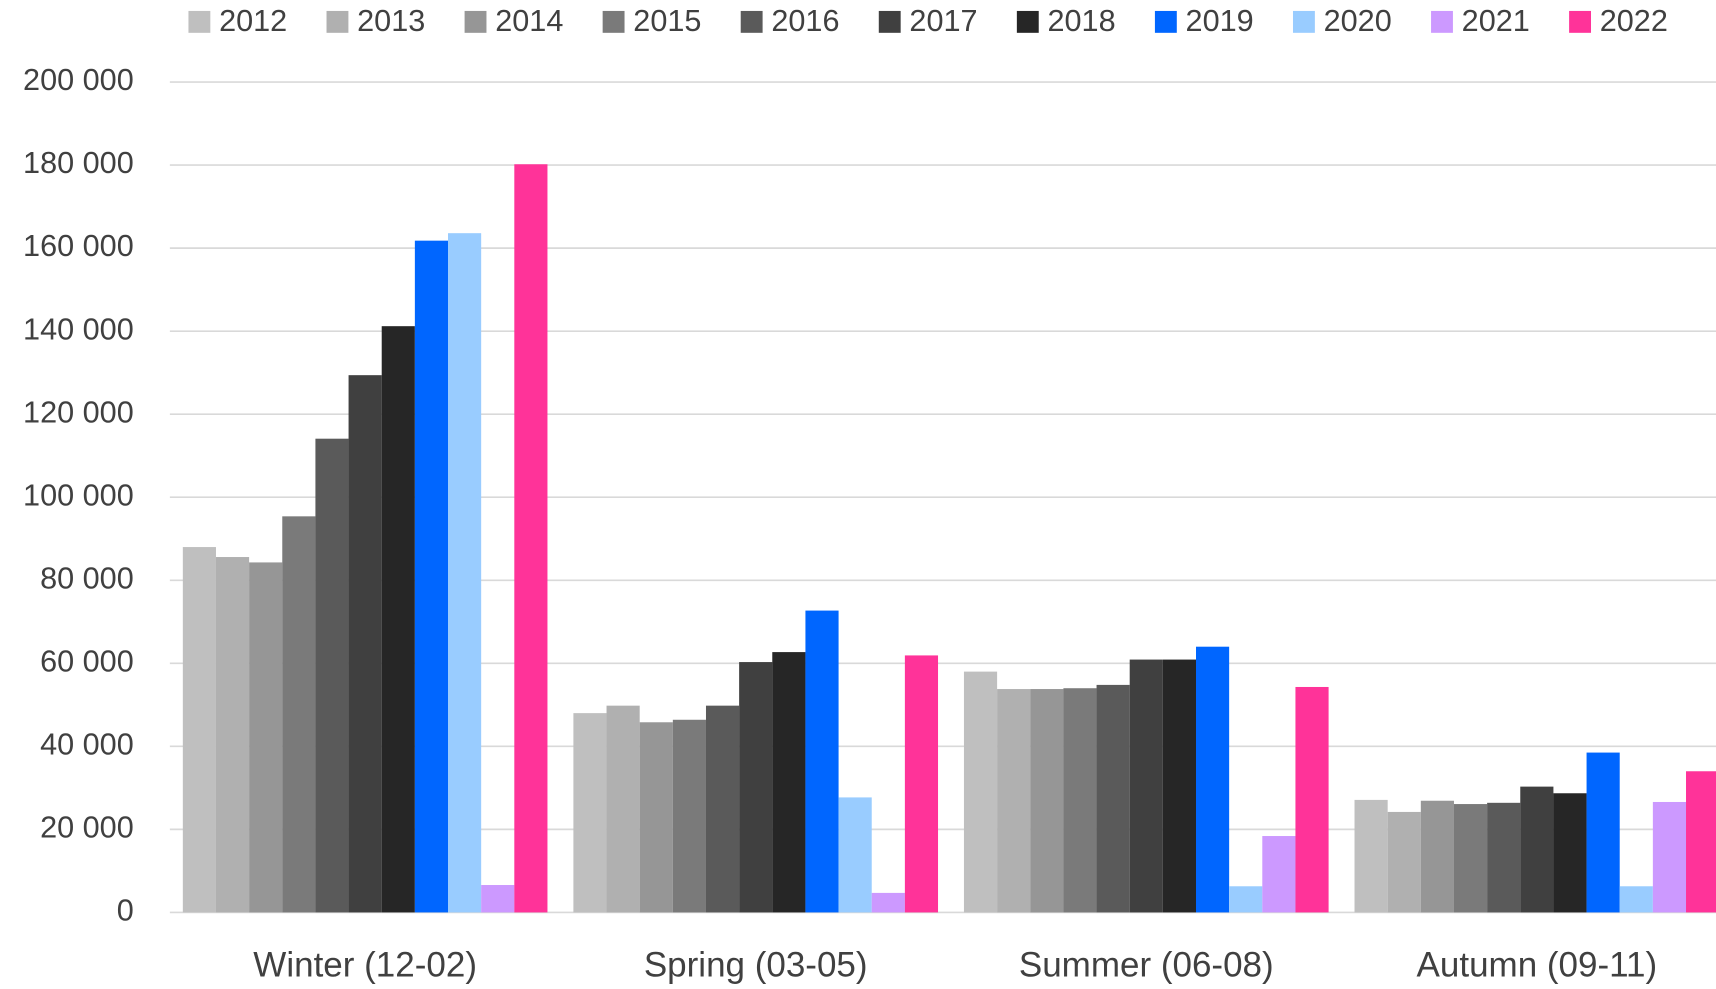 Image resolution: width=1716 pixels, height=989 pixels. Describe the element at coordinates (1634, 21) in the screenshot. I see `legend-label: 2022` at that location.